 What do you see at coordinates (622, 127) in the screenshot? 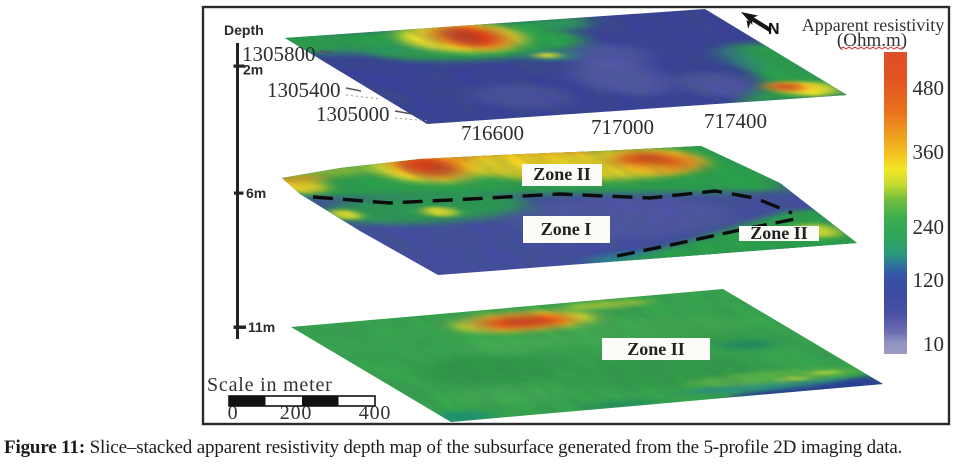
I see `svg-text: 717000` at bounding box center [622, 127].